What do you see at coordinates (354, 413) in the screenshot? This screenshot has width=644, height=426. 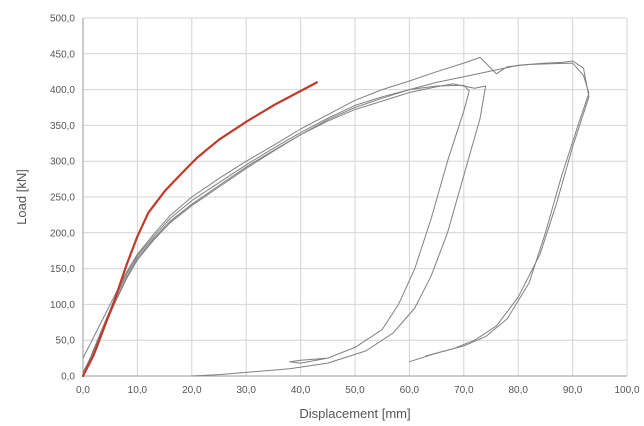 I see `x-axis-label: Displacement [mm]` at bounding box center [354, 413].